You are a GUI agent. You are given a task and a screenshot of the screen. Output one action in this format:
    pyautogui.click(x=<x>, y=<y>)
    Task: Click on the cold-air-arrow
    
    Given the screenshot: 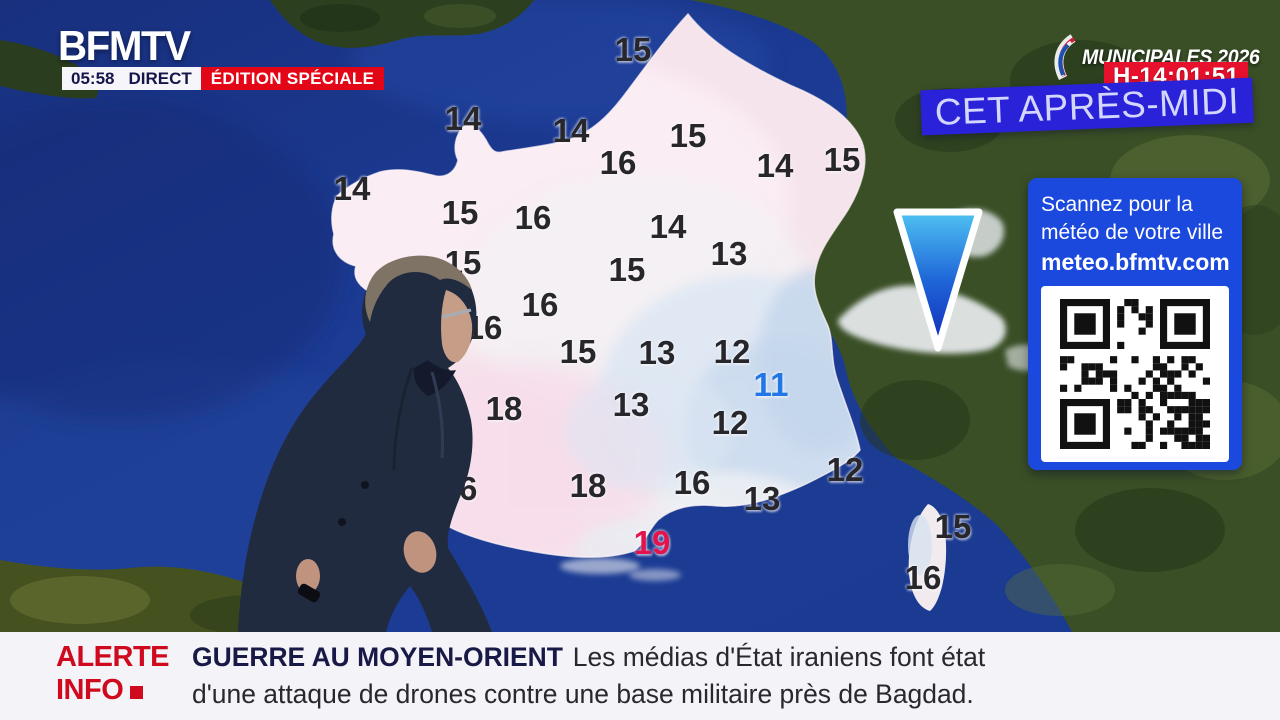 What is the action you would take?
    pyautogui.click(x=938, y=280)
    